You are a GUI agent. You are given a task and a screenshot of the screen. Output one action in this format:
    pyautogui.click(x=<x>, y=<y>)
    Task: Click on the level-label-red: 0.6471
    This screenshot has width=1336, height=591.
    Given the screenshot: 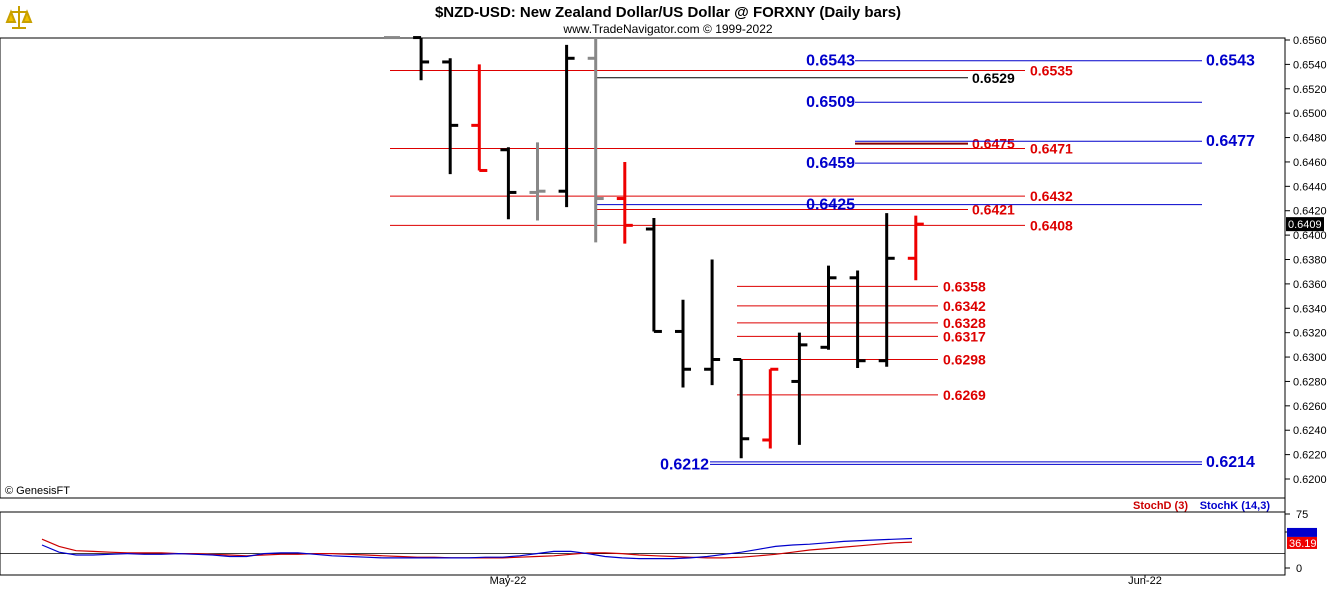 What is the action you would take?
    pyautogui.click(x=1051, y=149)
    